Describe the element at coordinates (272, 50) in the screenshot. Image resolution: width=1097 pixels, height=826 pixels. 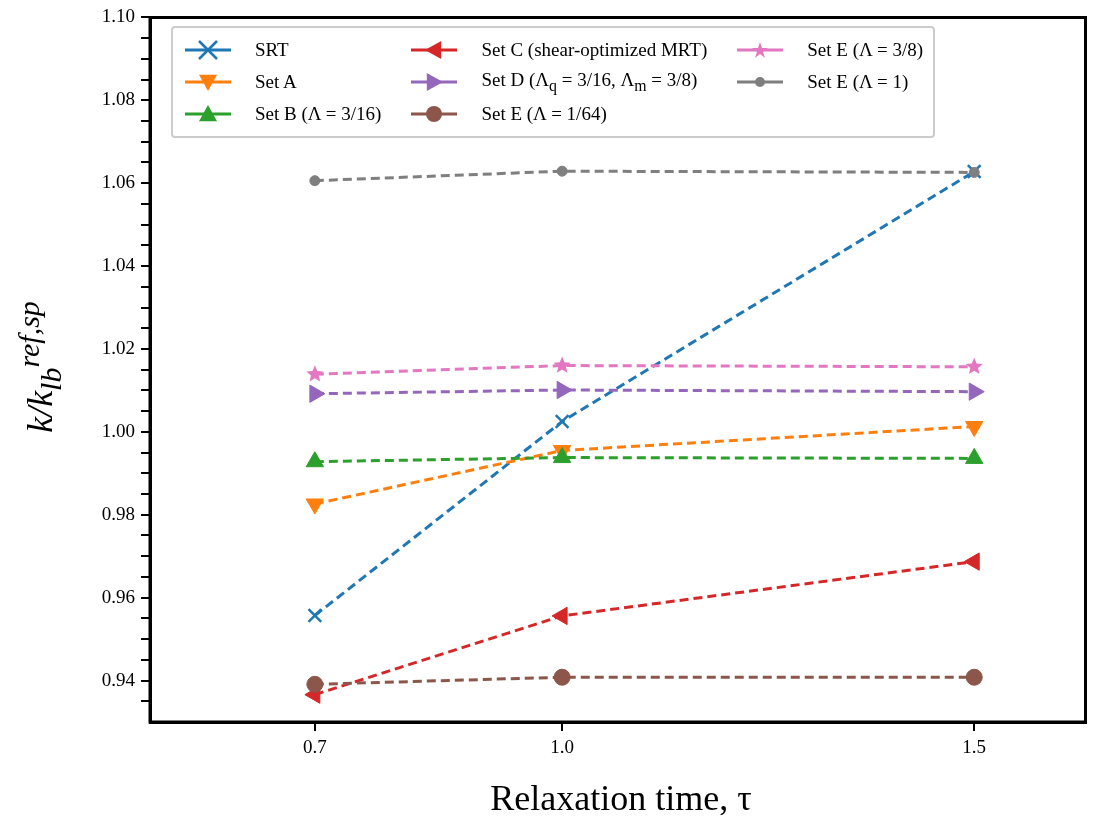
I see `legend-label: SRT` at that location.